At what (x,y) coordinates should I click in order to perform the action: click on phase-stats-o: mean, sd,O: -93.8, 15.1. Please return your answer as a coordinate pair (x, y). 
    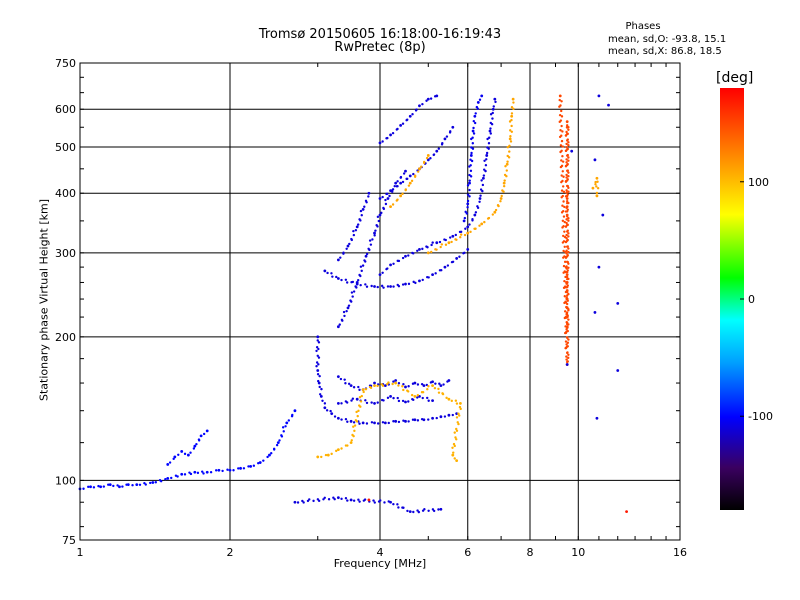
    Looking at the image, I should click on (667, 39).